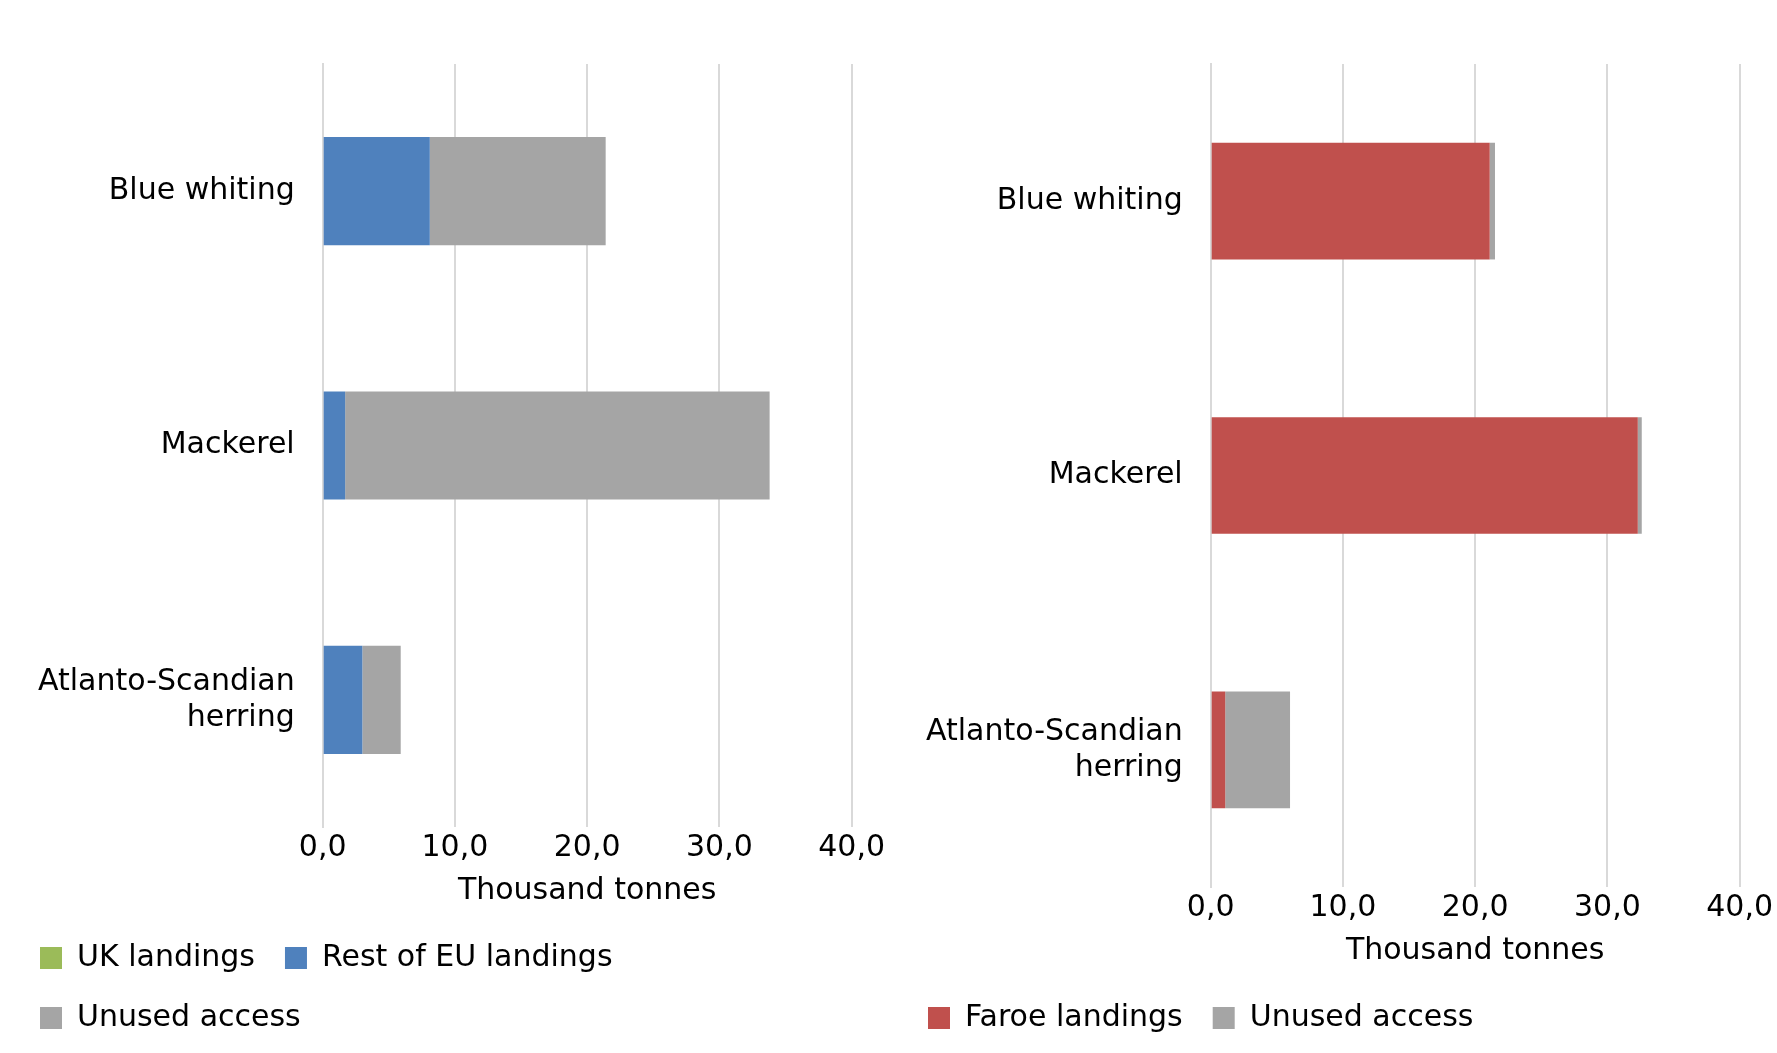 This screenshot has width=1777, height=1053. What do you see at coordinates (467, 955) in the screenshot?
I see `legend-label: Rest of EU landings` at bounding box center [467, 955].